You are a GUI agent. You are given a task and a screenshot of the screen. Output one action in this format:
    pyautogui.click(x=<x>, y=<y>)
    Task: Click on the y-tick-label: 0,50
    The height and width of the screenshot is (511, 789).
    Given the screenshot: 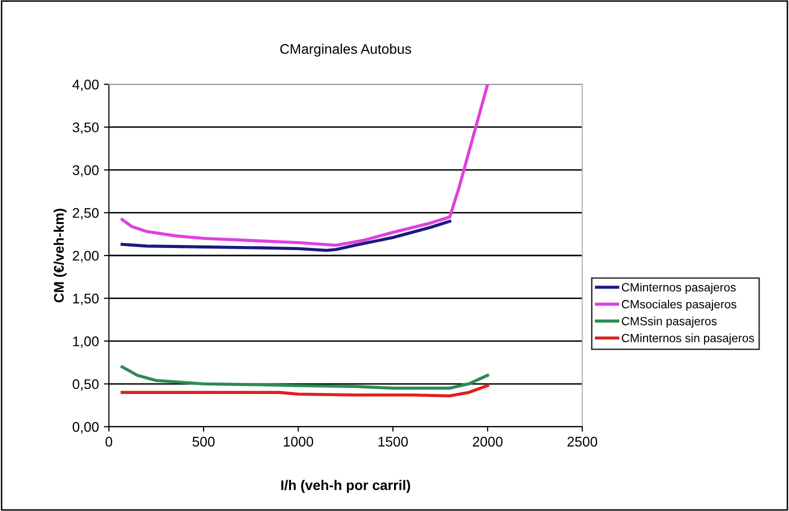 What is the action you would take?
    pyautogui.click(x=85, y=385)
    